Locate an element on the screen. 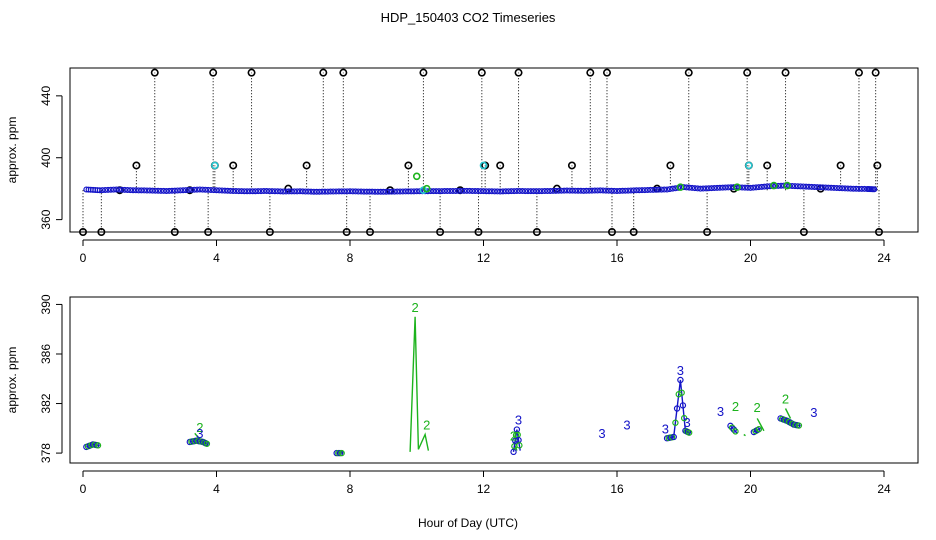 Image resolution: width=936 pixels, height=540 pixels. bottom-y-tick-label: 378 is located at coordinates (46, 453).